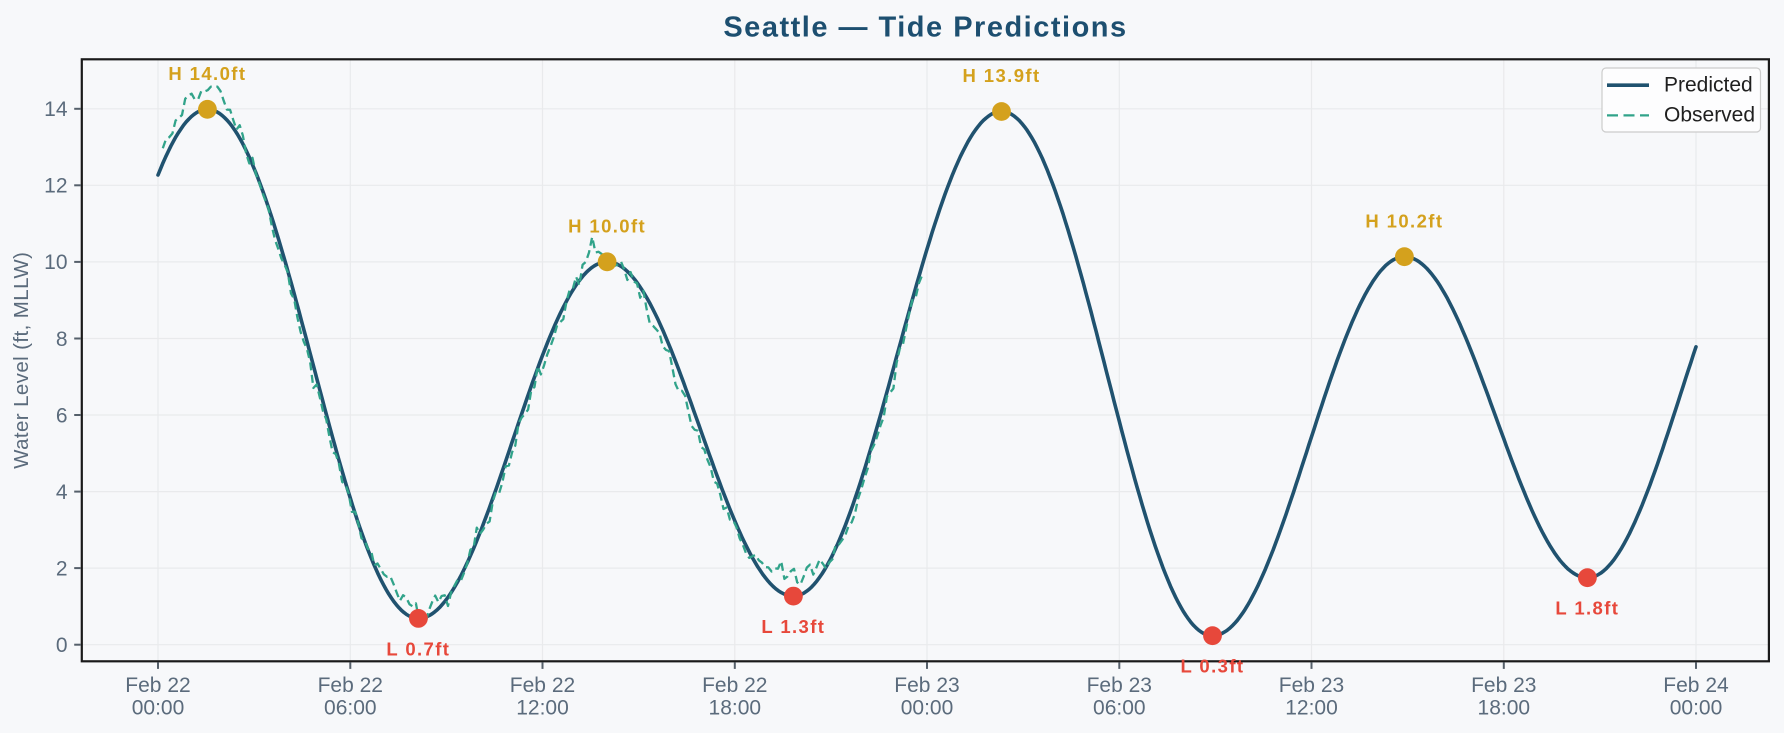 This screenshot has width=1784, height=733. I want to click on svg-text: 10, so click(55, 262).